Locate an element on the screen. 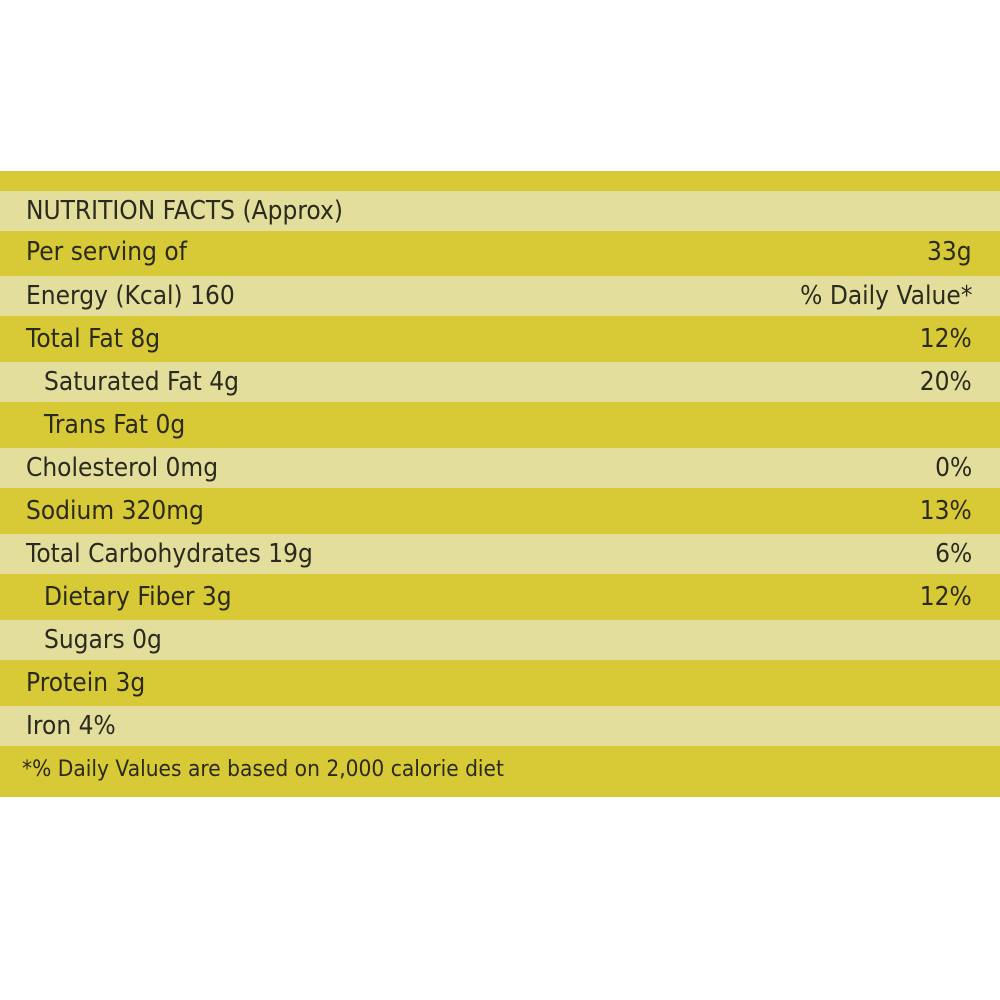  row-total-fat: Total Fat 8g 12% is located at coordinates (500, 339).